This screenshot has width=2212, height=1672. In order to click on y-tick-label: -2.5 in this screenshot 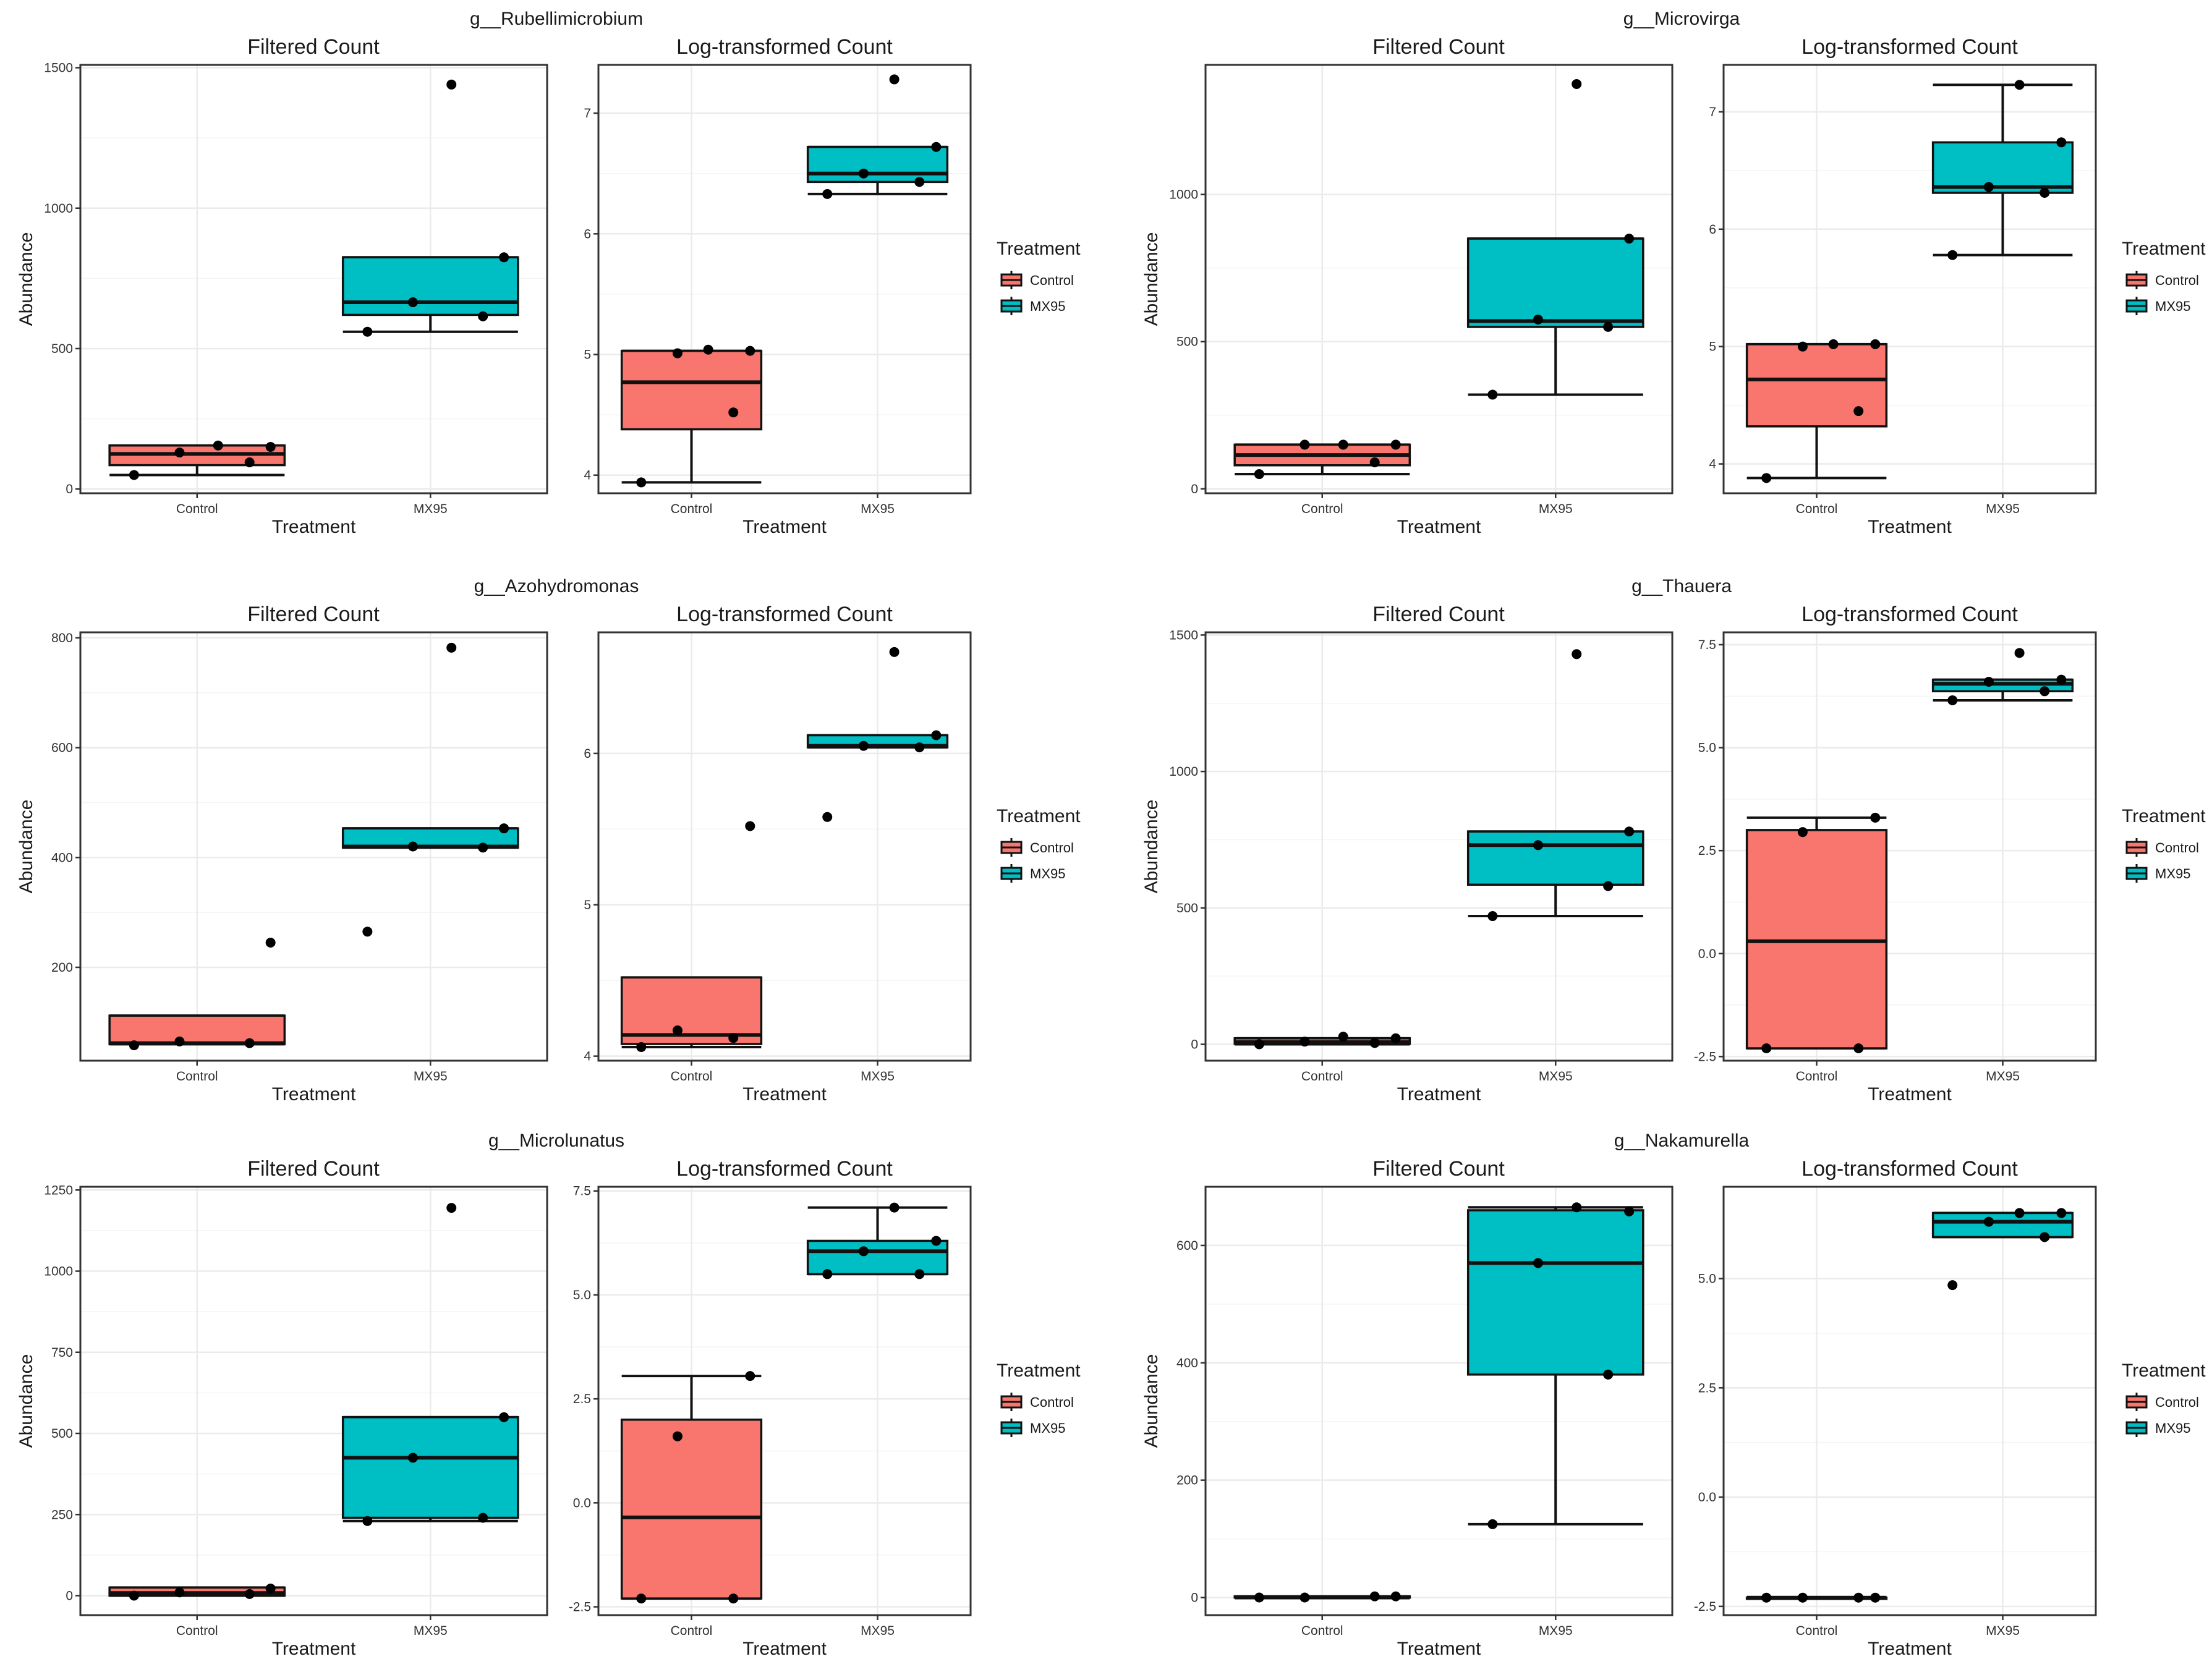, I will do `click(1705, 1607)`.